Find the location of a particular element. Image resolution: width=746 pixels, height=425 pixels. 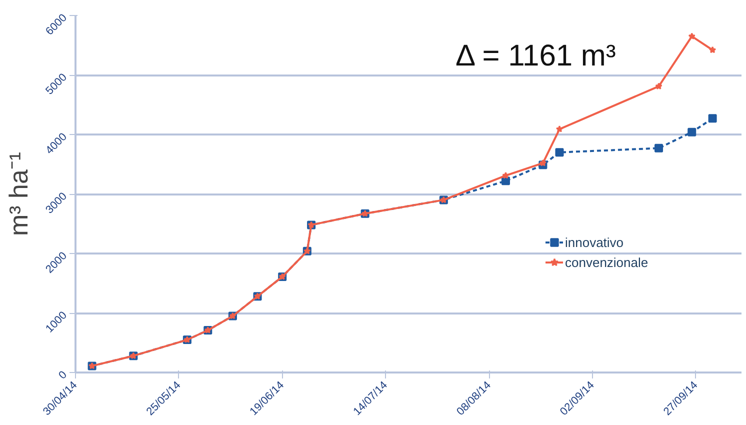

legend-label: convenzionale is located at coordinates (606, 262).